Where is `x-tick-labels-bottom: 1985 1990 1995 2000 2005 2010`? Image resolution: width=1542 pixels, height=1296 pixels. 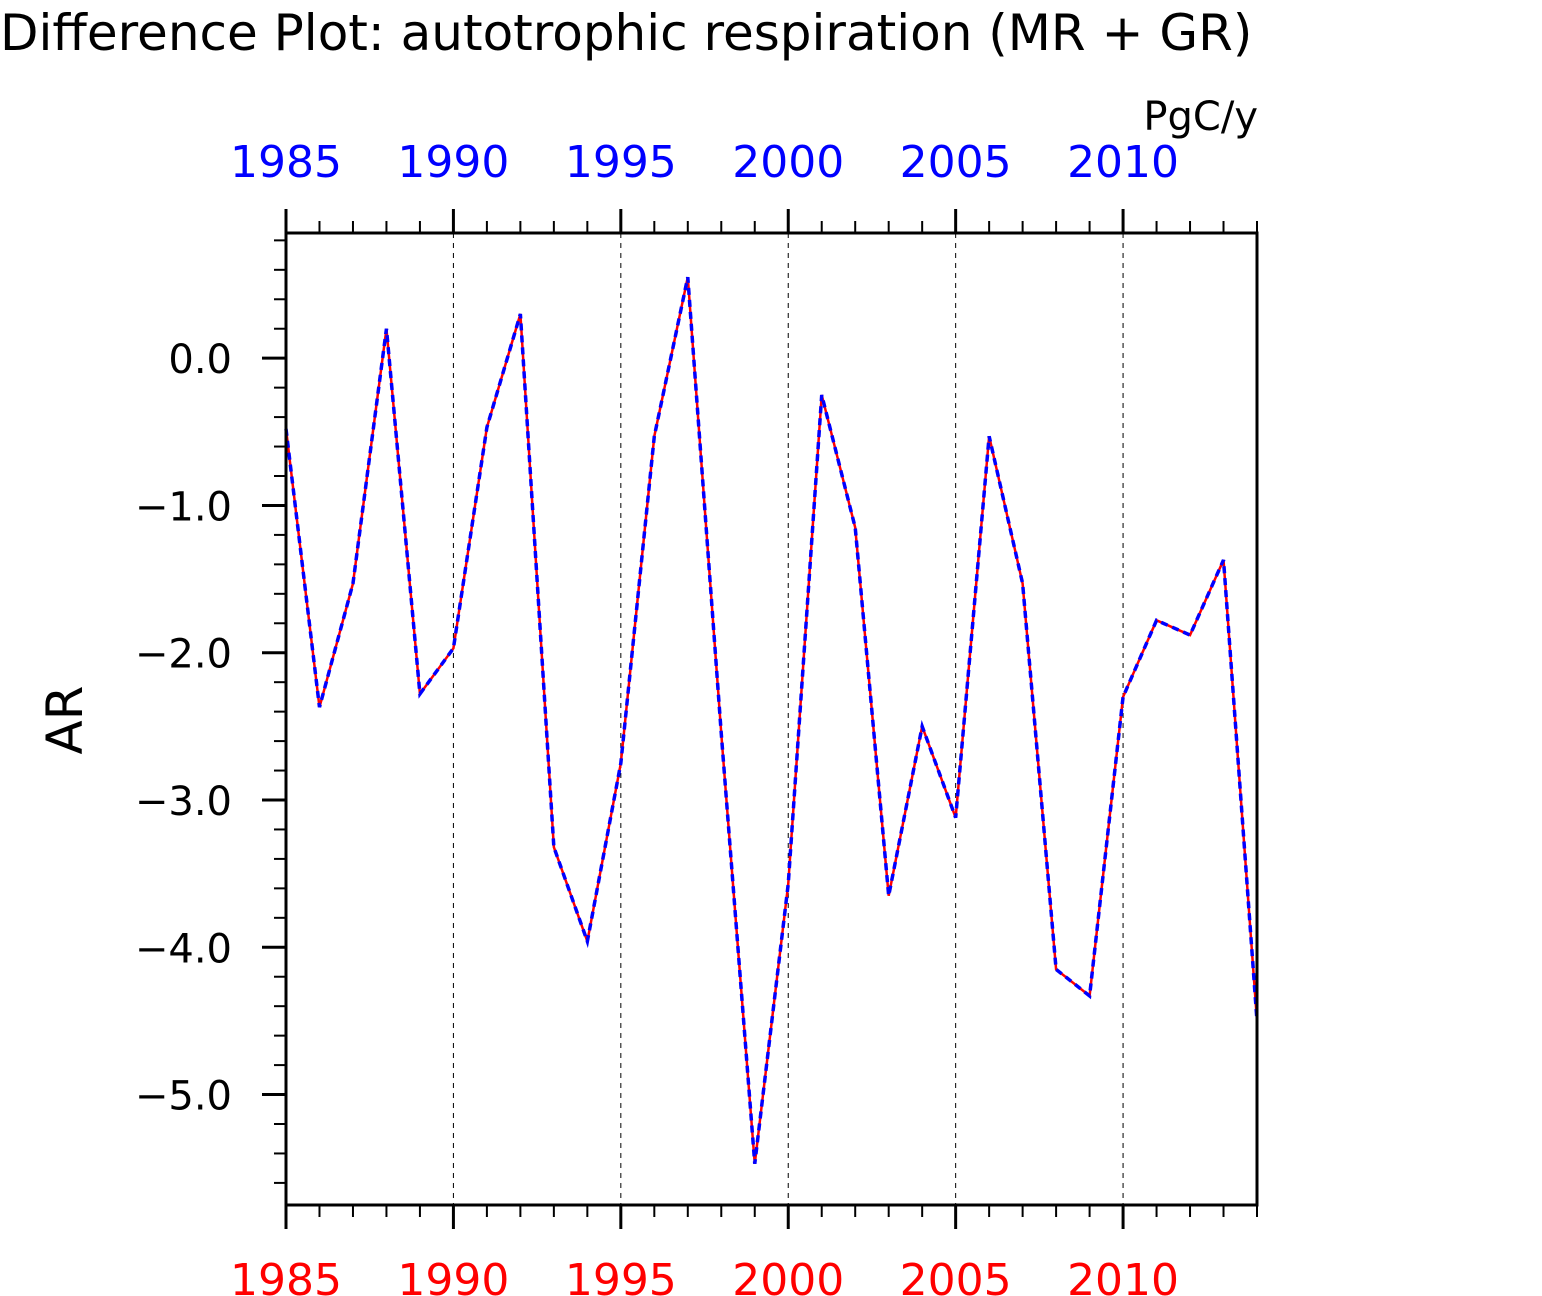 x-tick-labels-bottom: 1985 1990 1995 2000 2005 2010 is located at coordinates (704, 1275).